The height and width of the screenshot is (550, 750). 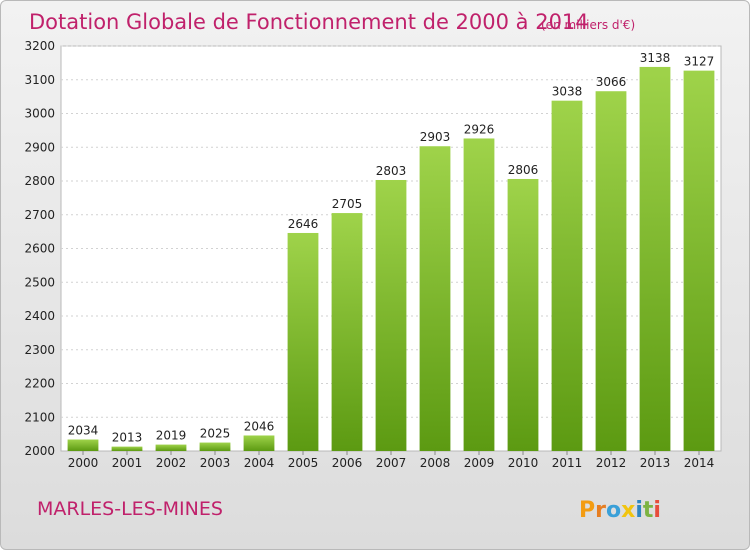 I want to click on chart-subtitle: (en milliers d'€), so click(x=588, y=25).